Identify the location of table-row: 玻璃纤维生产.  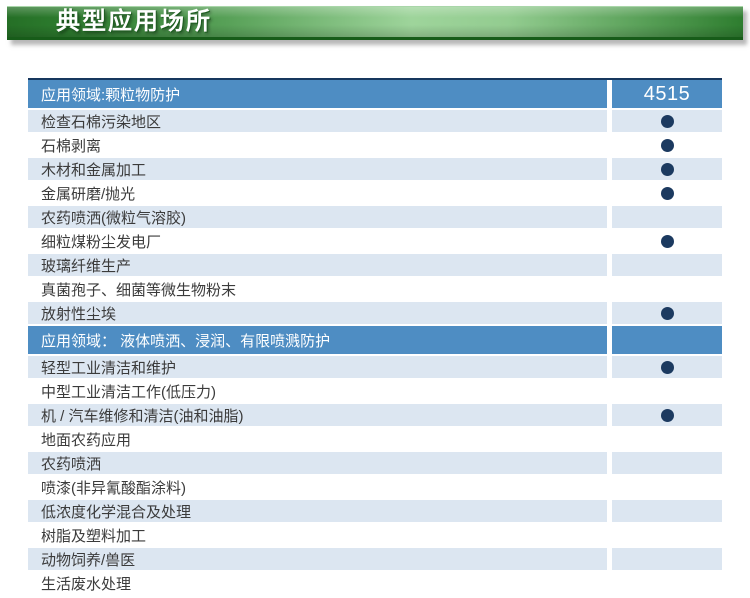
(375, 265).